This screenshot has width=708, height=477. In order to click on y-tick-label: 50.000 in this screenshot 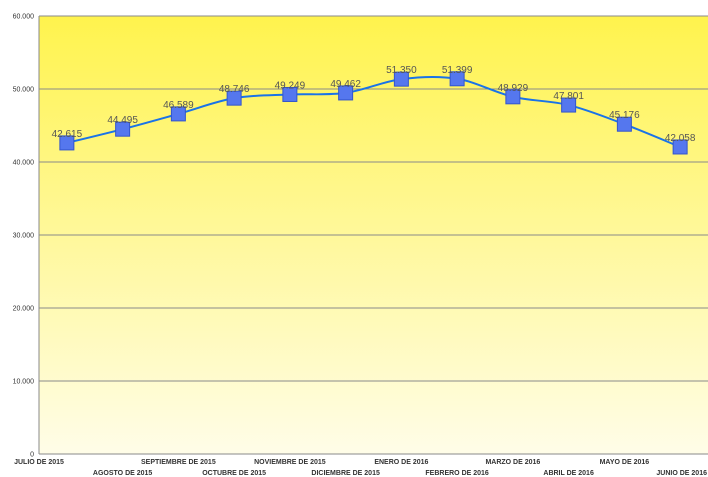, I will do `click(24, 90)`.